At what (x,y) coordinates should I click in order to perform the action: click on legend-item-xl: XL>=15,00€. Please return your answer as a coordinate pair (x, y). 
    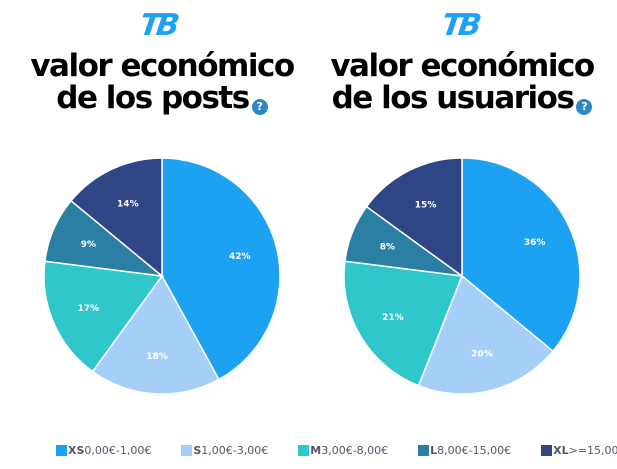
    Looking at the image, I should click on (579, 450).